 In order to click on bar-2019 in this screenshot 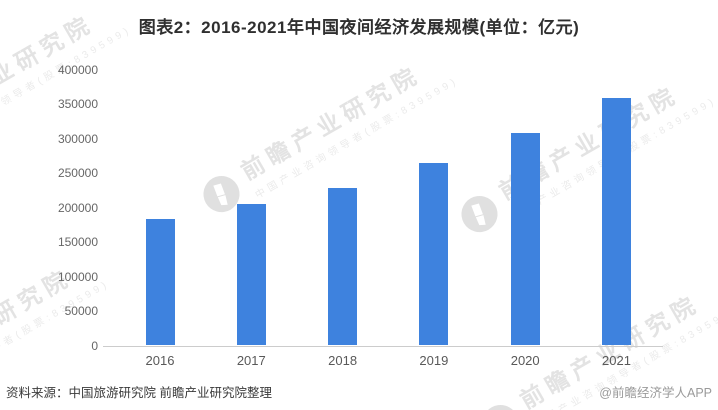, I will do `click(434, 254)`.